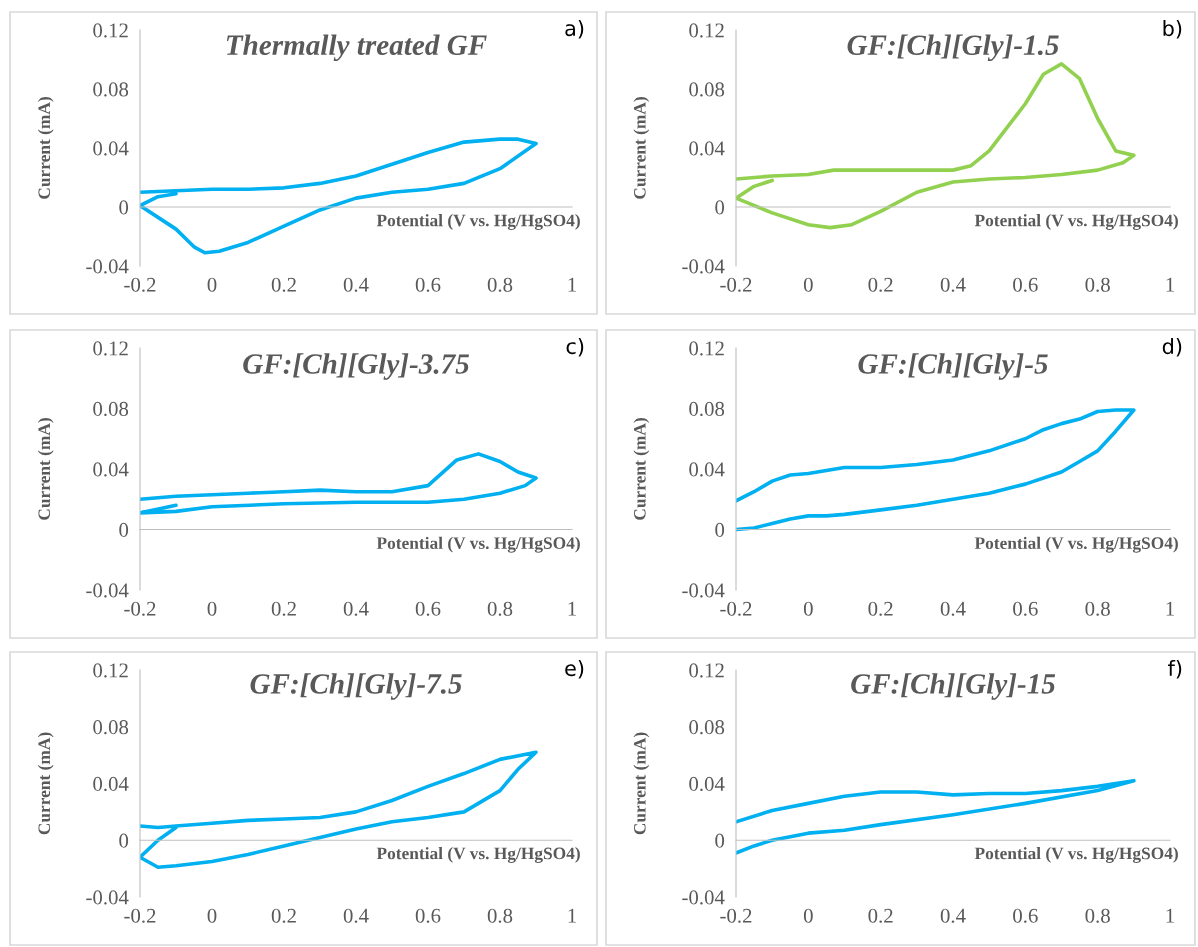 Image resolution: width=1198 pixels, height=947 pixels. I want to click on annotation: c), so click(575, 347).